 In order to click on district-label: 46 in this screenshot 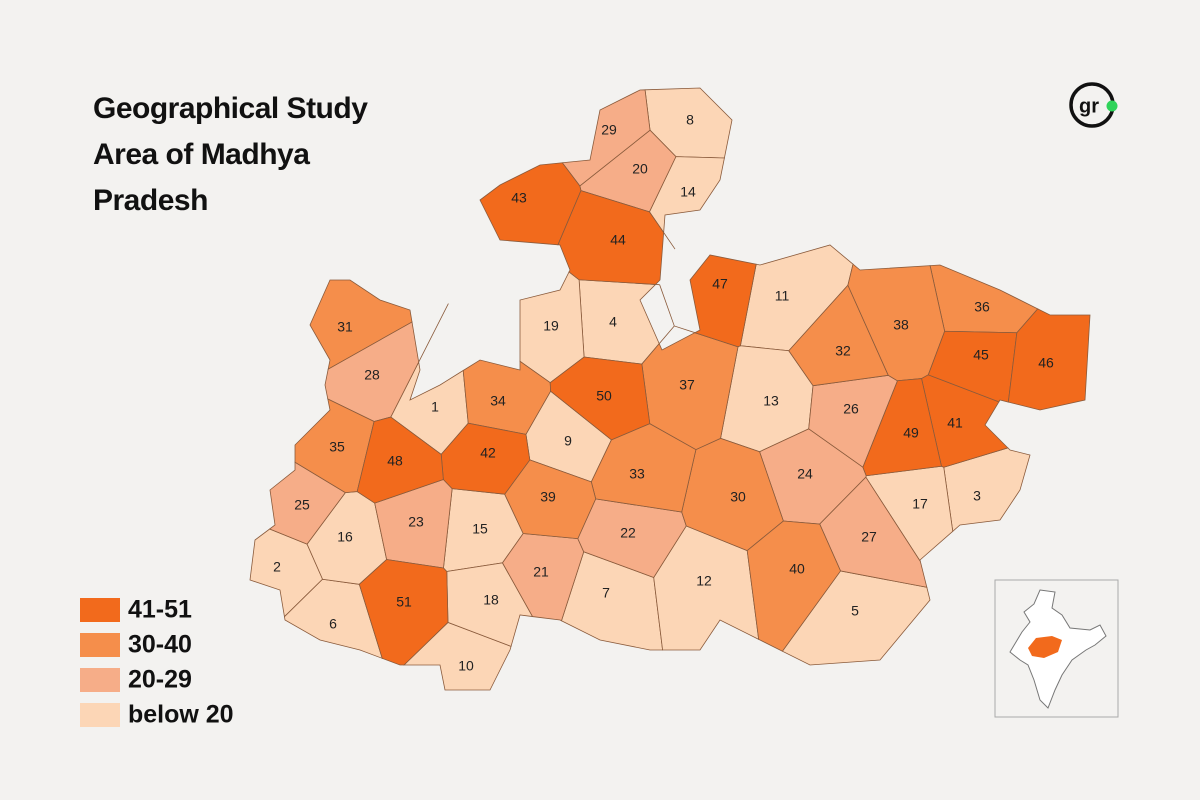, I will do `click(1046, 363)`.